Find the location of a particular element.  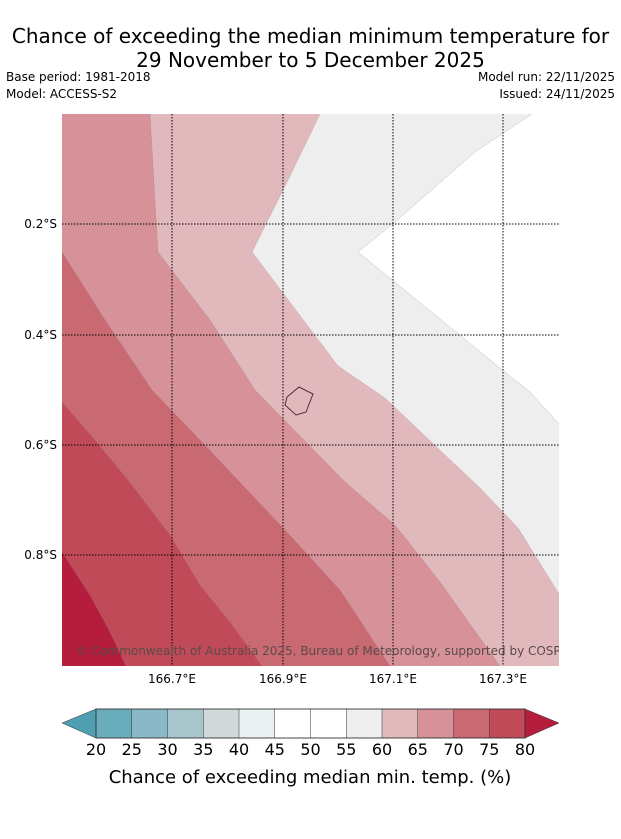

title-line-2: 29 November to 5 December 2025 is located at coordinates (310, 60).